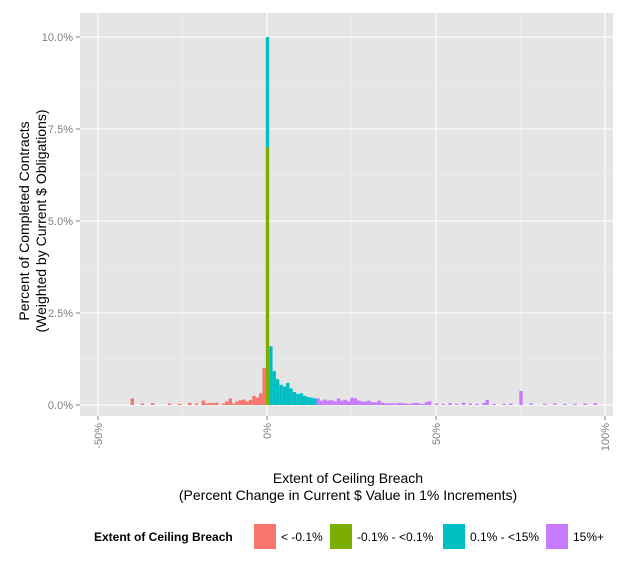 Image resolution: width=624 pixels, height=576 pixels. Describe the element at coordinates (437, 434) in the screenshot. I see `x-tick-label: 50%` at that location.